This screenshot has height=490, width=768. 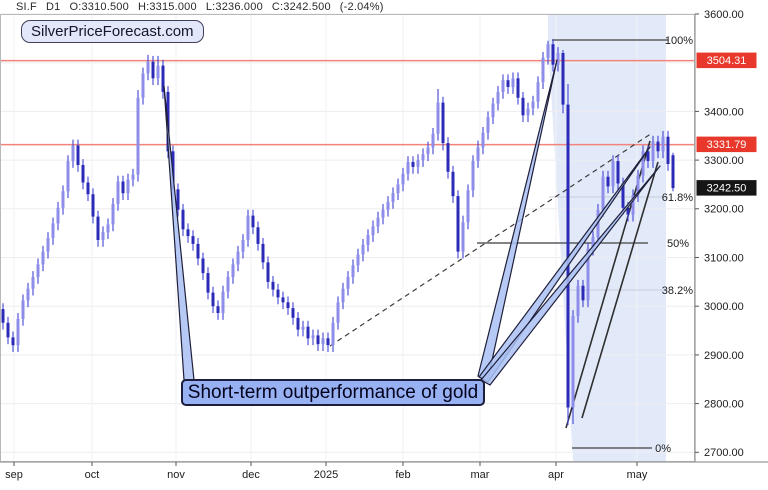 I want to click on svg-text: 50%, so click(x=678, y=244).